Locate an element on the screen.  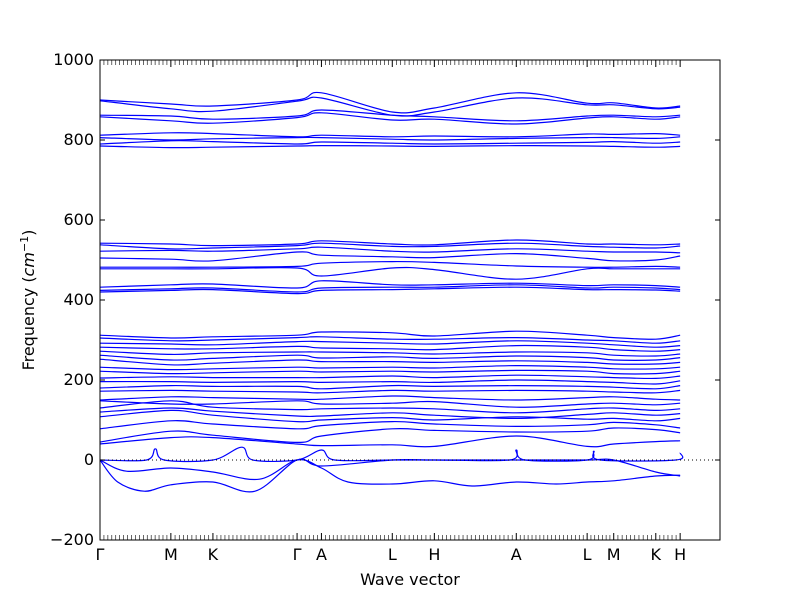
y-tick-label: 200 is located at coordinates (78, 379).